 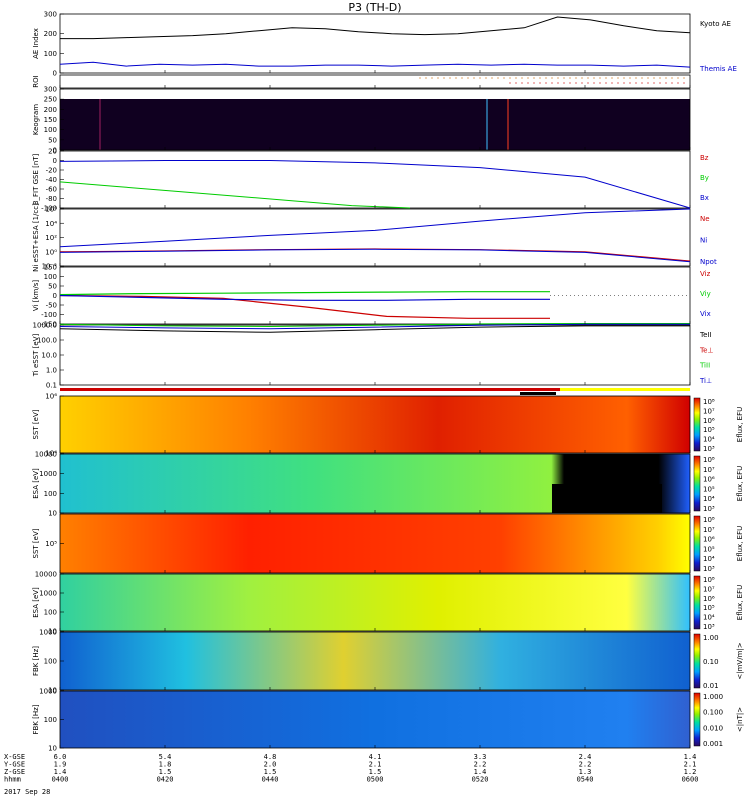 I want to click on sst_e-image, so click(x=375, y=424).